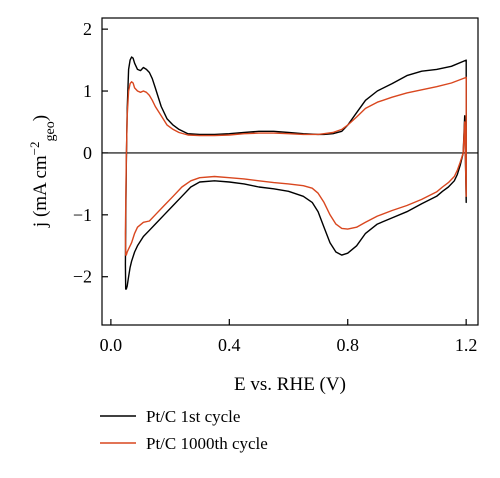 Image resolution: width=500 pixels, height=478 pixels. I want to click on x-tick-label: 1.2, so click(466, 345).